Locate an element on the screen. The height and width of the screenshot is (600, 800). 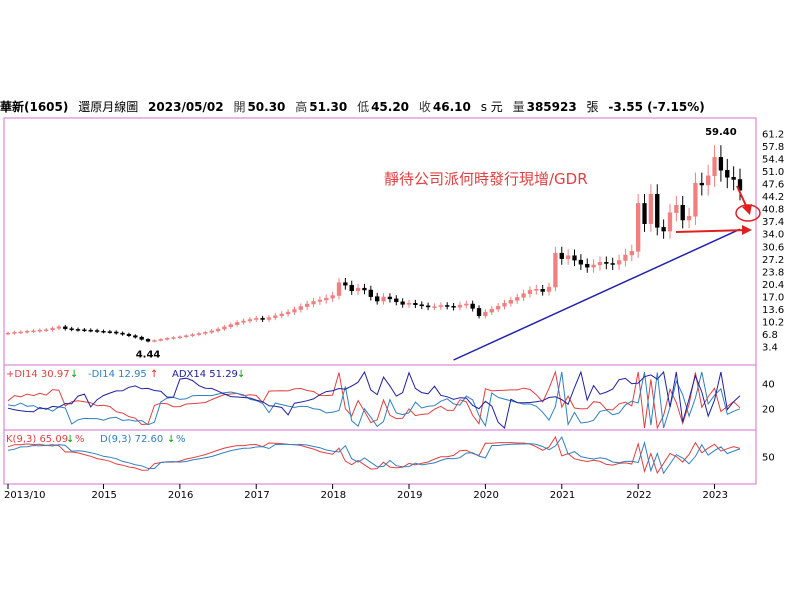
adx-line is located at coordinates (374, 399).